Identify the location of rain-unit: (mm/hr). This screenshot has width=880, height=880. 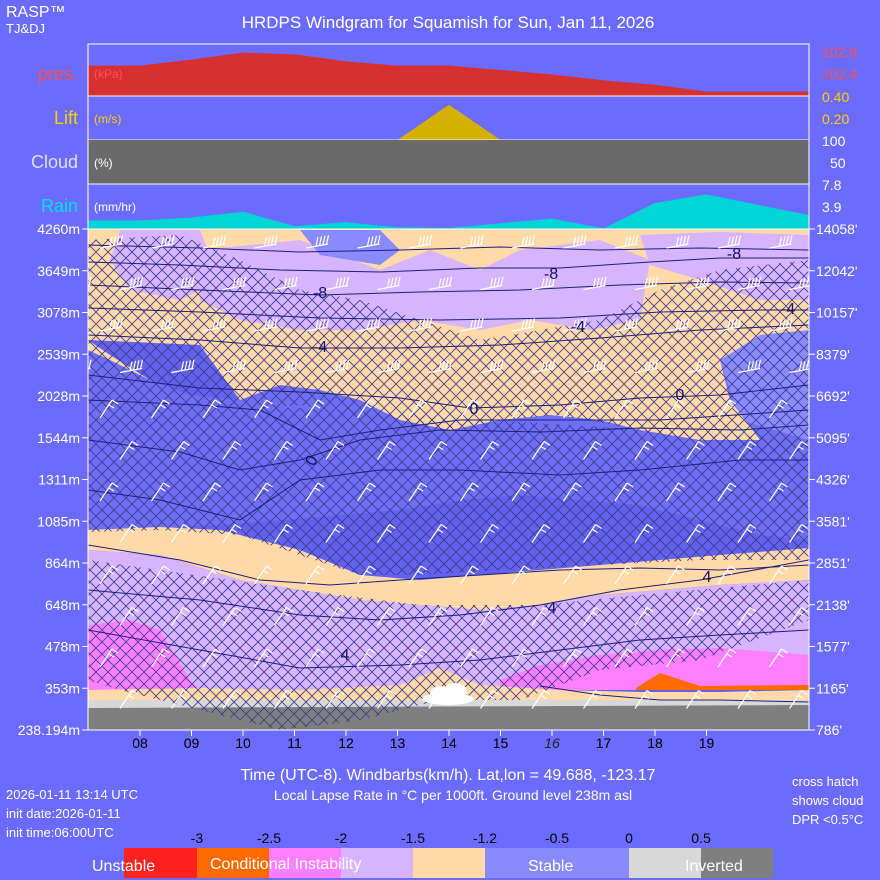
(115, 207).